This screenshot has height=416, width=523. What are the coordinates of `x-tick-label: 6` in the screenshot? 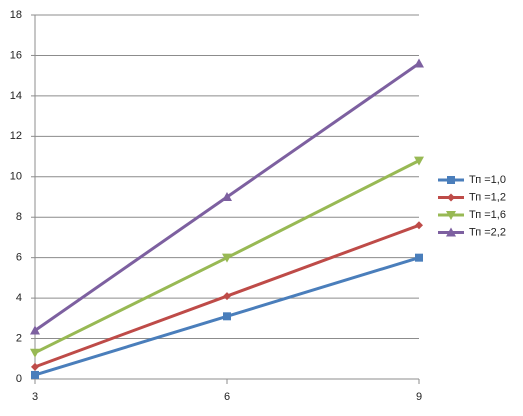 It's located at (227, 397).